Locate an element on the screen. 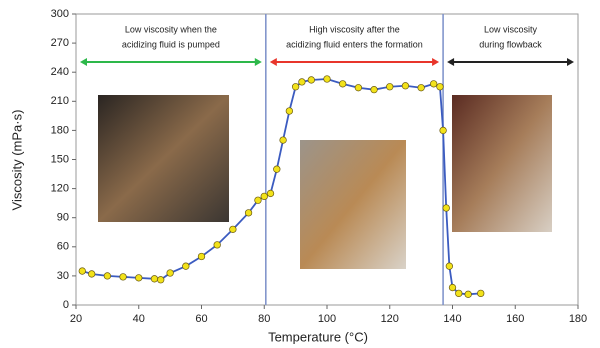 The image size is (600, 348). y-tick-label: 300 is located at coordinates (60, 14).